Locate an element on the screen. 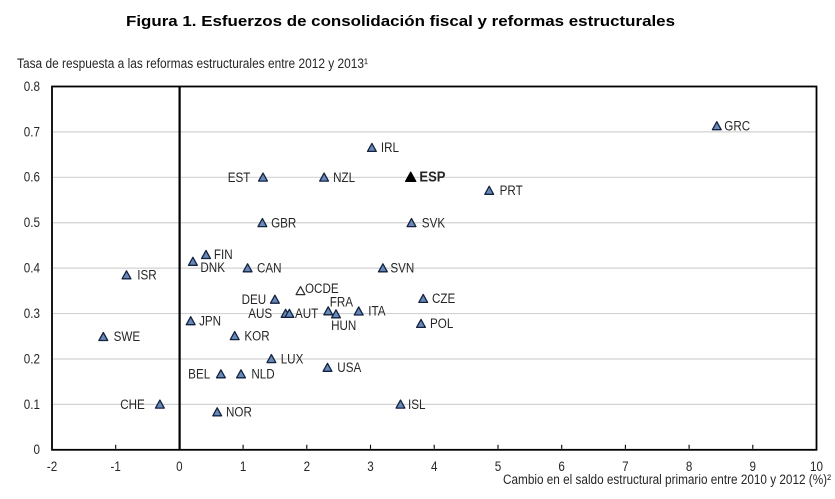  svg-text: AUS is located at coordinates (260, 313).